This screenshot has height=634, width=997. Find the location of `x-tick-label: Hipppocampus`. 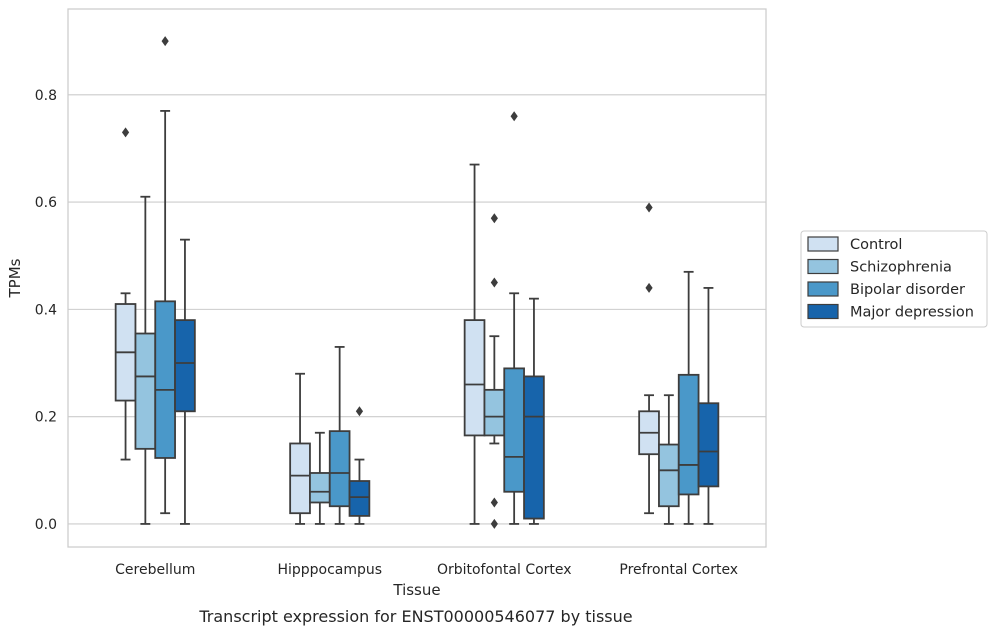

x-tick-label: Hipppocampus is located at coordinates (329, 570).